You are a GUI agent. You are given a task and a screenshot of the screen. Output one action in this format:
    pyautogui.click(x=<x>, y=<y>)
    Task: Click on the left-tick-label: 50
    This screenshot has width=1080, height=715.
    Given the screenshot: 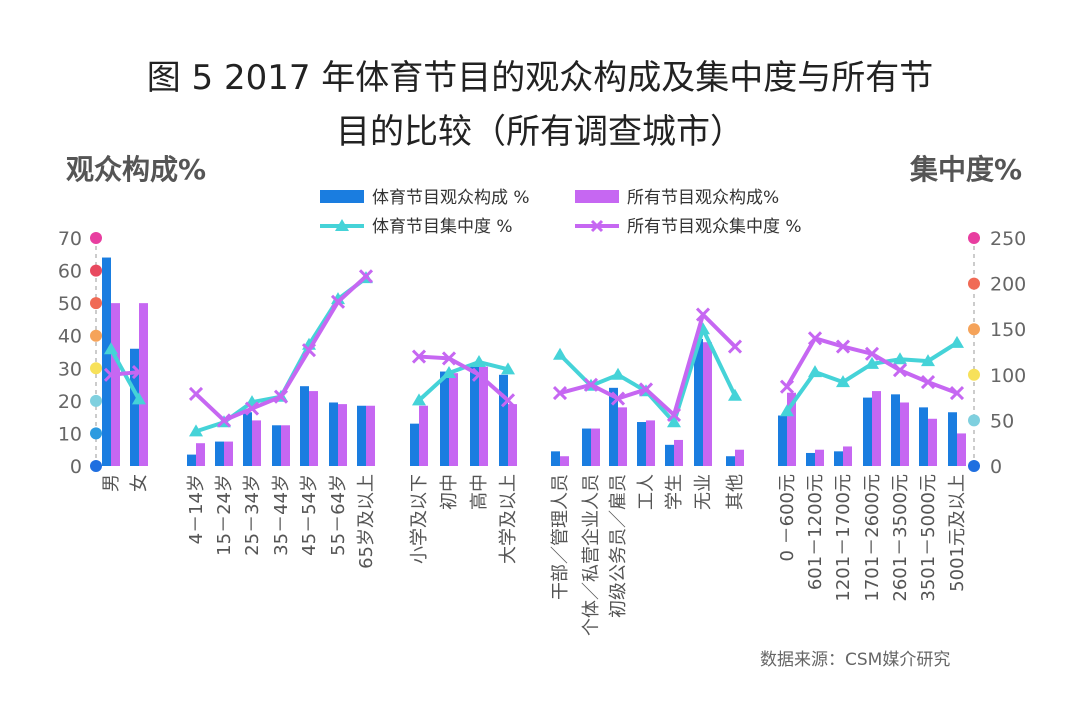 What is the action you would take?
    pyautogui.click(x=70, y=304)
    